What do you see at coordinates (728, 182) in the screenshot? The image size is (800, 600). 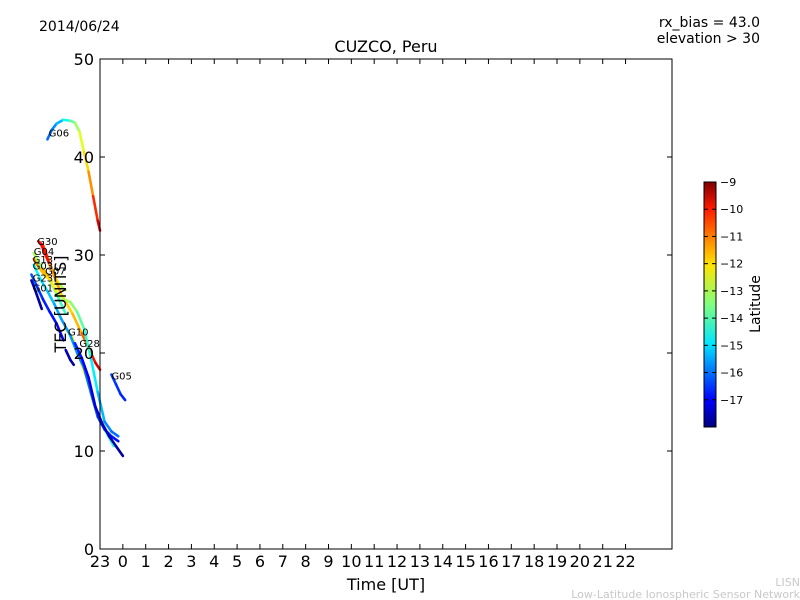 I see `colorbar-tick-label: −9` at bounding box center [728, 182].